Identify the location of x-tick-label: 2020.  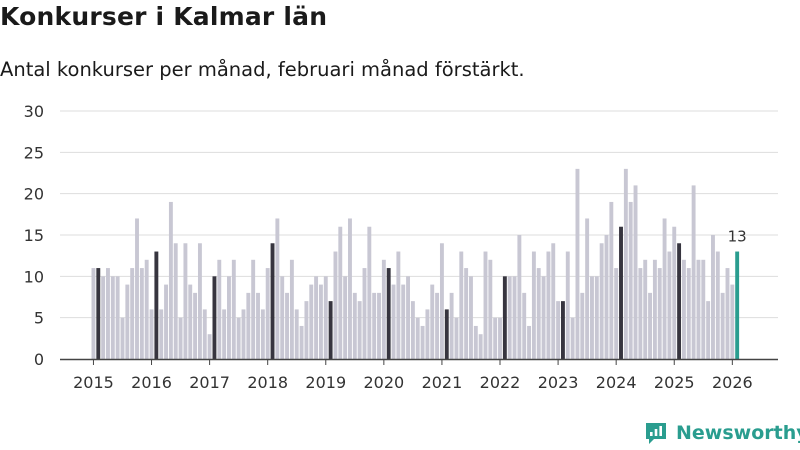
(383, 382).